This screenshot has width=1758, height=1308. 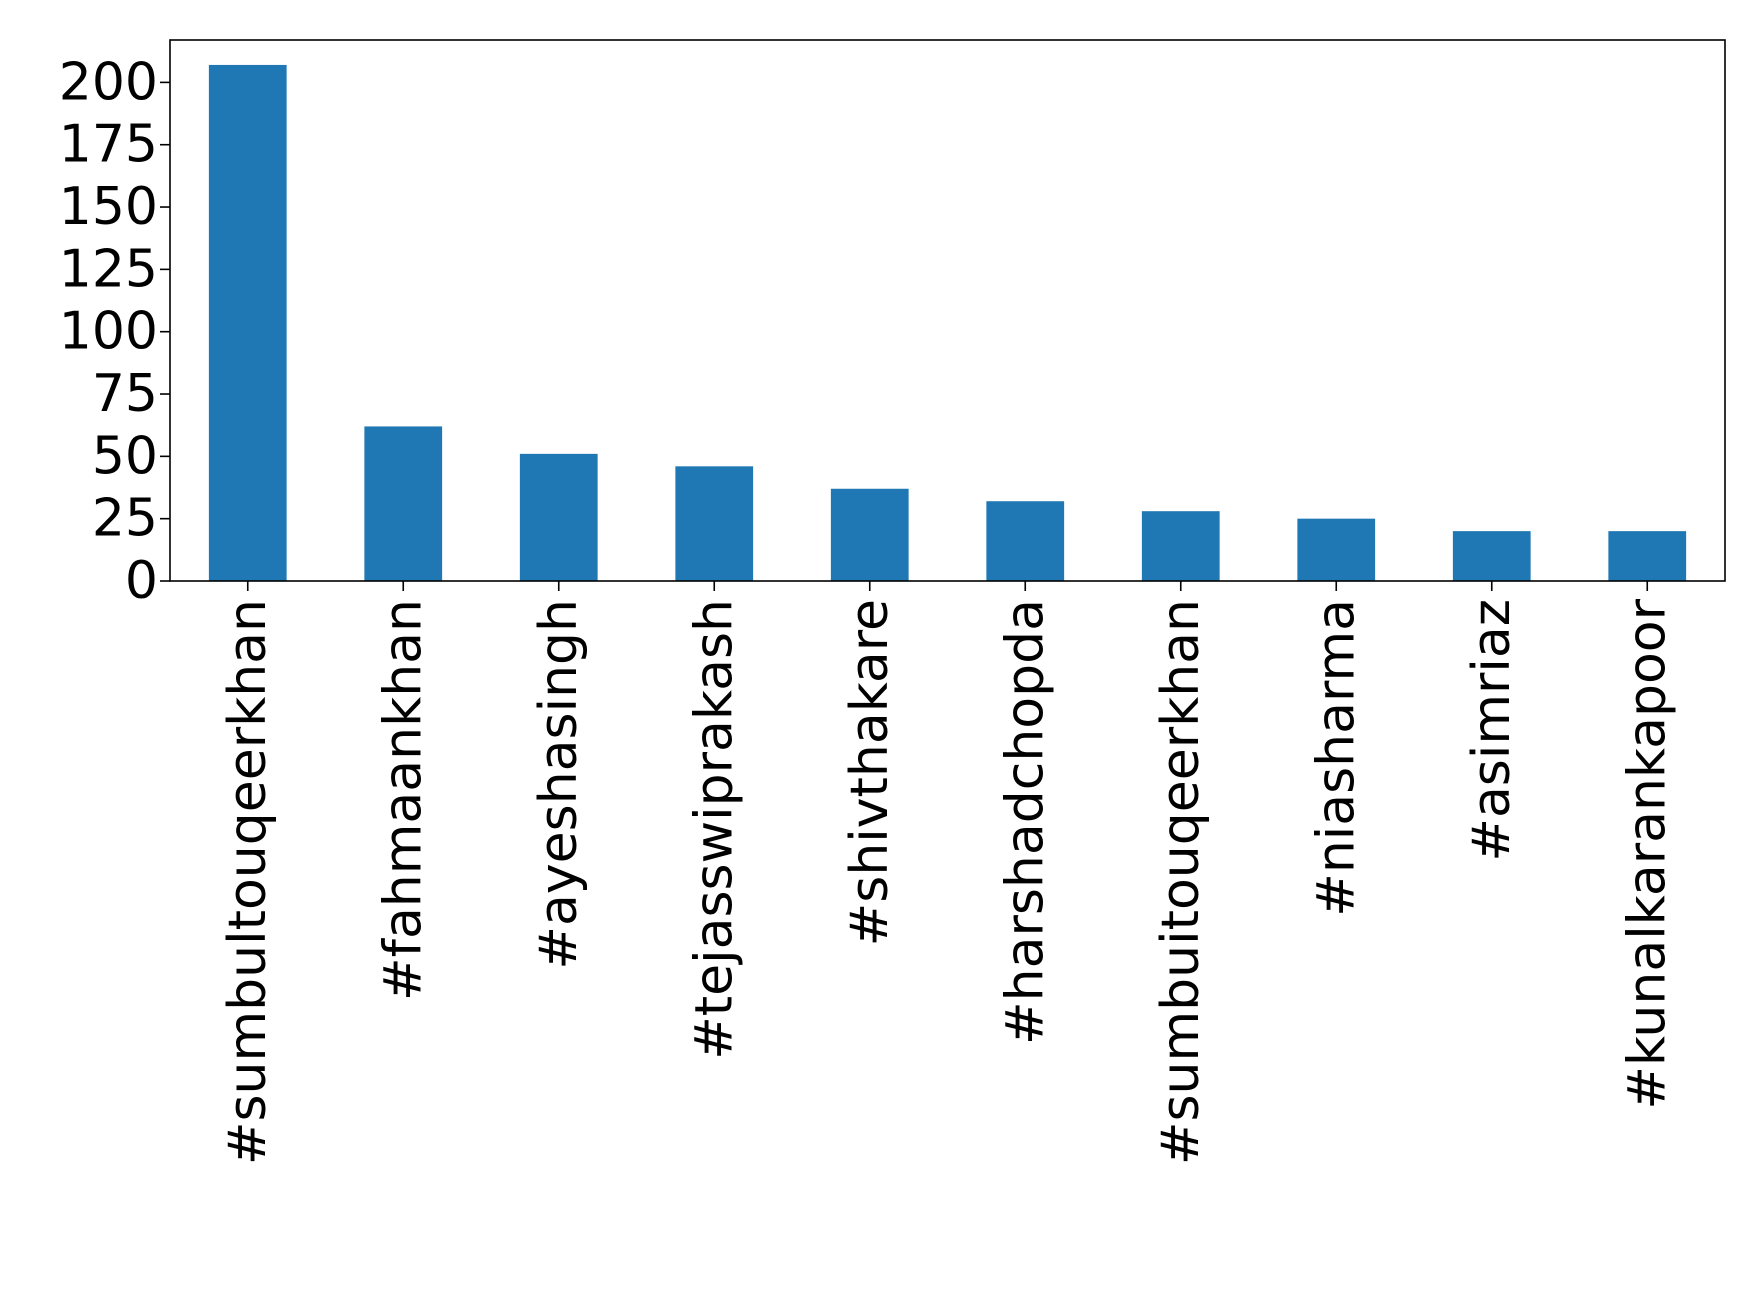 I want to click on x-tick-label: #harshadchopda, so click(x=1025, y=822).